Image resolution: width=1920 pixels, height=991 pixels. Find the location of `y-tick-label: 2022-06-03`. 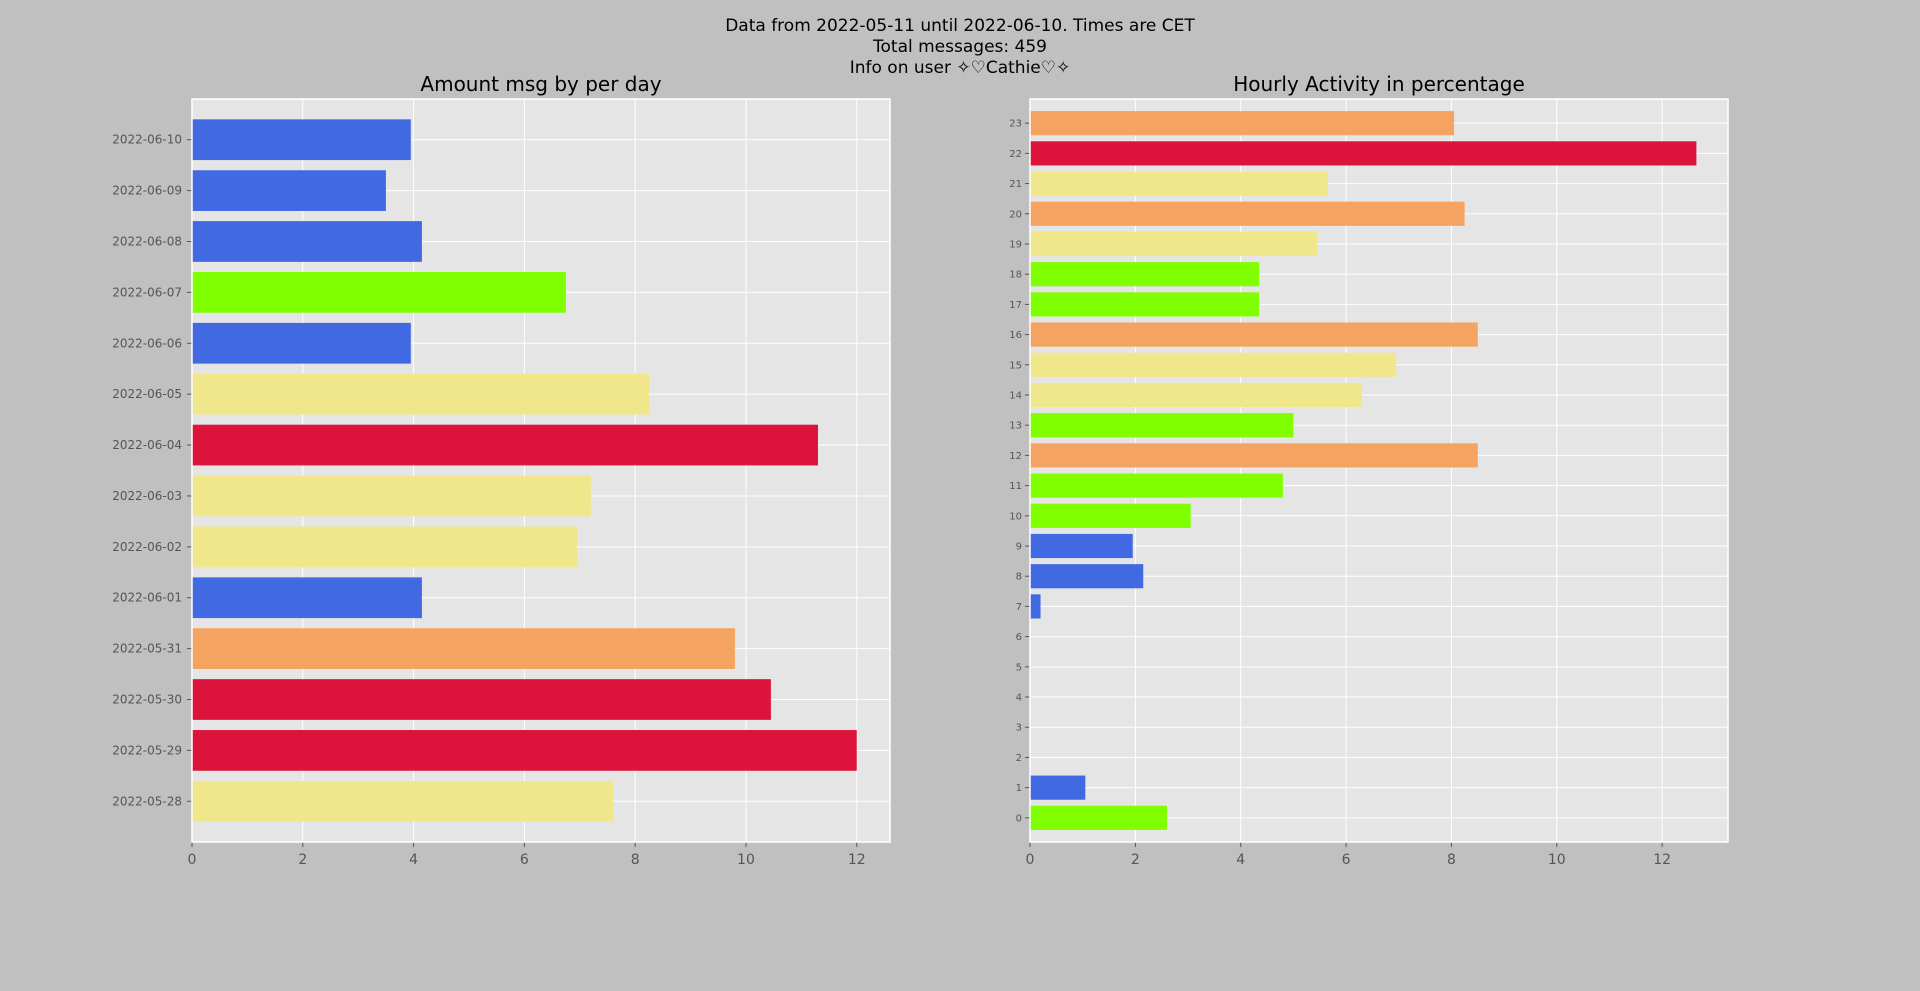

y-tick-label: 2022-06-03 is located at coordinates (147, 496).